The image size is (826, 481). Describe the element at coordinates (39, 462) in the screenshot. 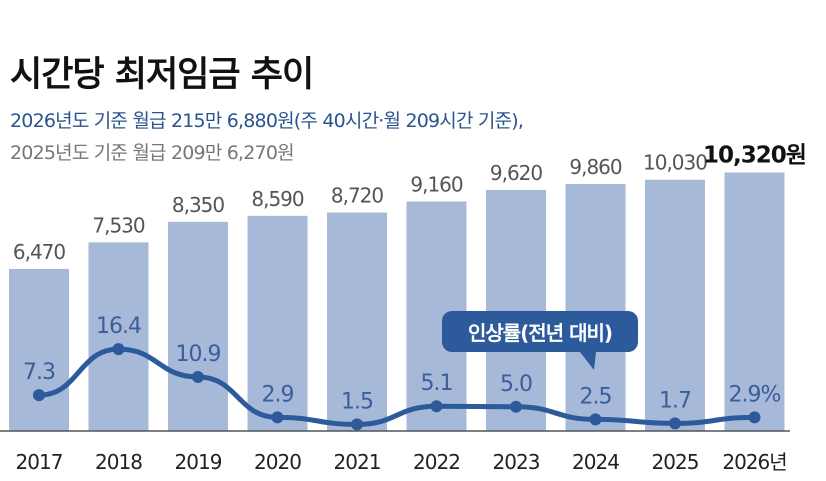

I see `x-tick-label: 2017` at that location.